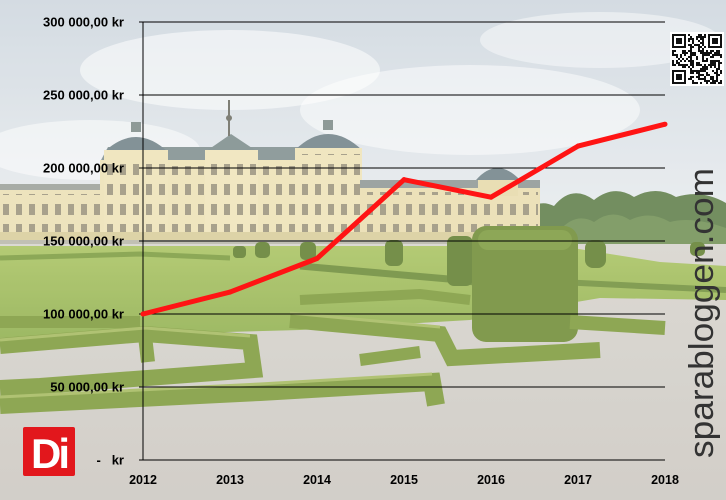 The width and height of the screenshot is (726, 500). Describe the element at coordinates (702, 313) in the screenshot. I see `watermark-text: sparabloggen.com` at that location.